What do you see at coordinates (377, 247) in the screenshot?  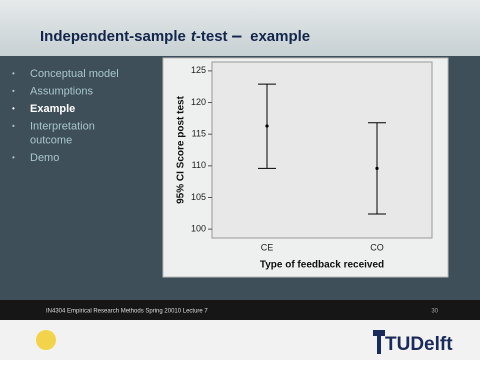 I see `x-tick-label: CO` at bounding box center [377, 247].